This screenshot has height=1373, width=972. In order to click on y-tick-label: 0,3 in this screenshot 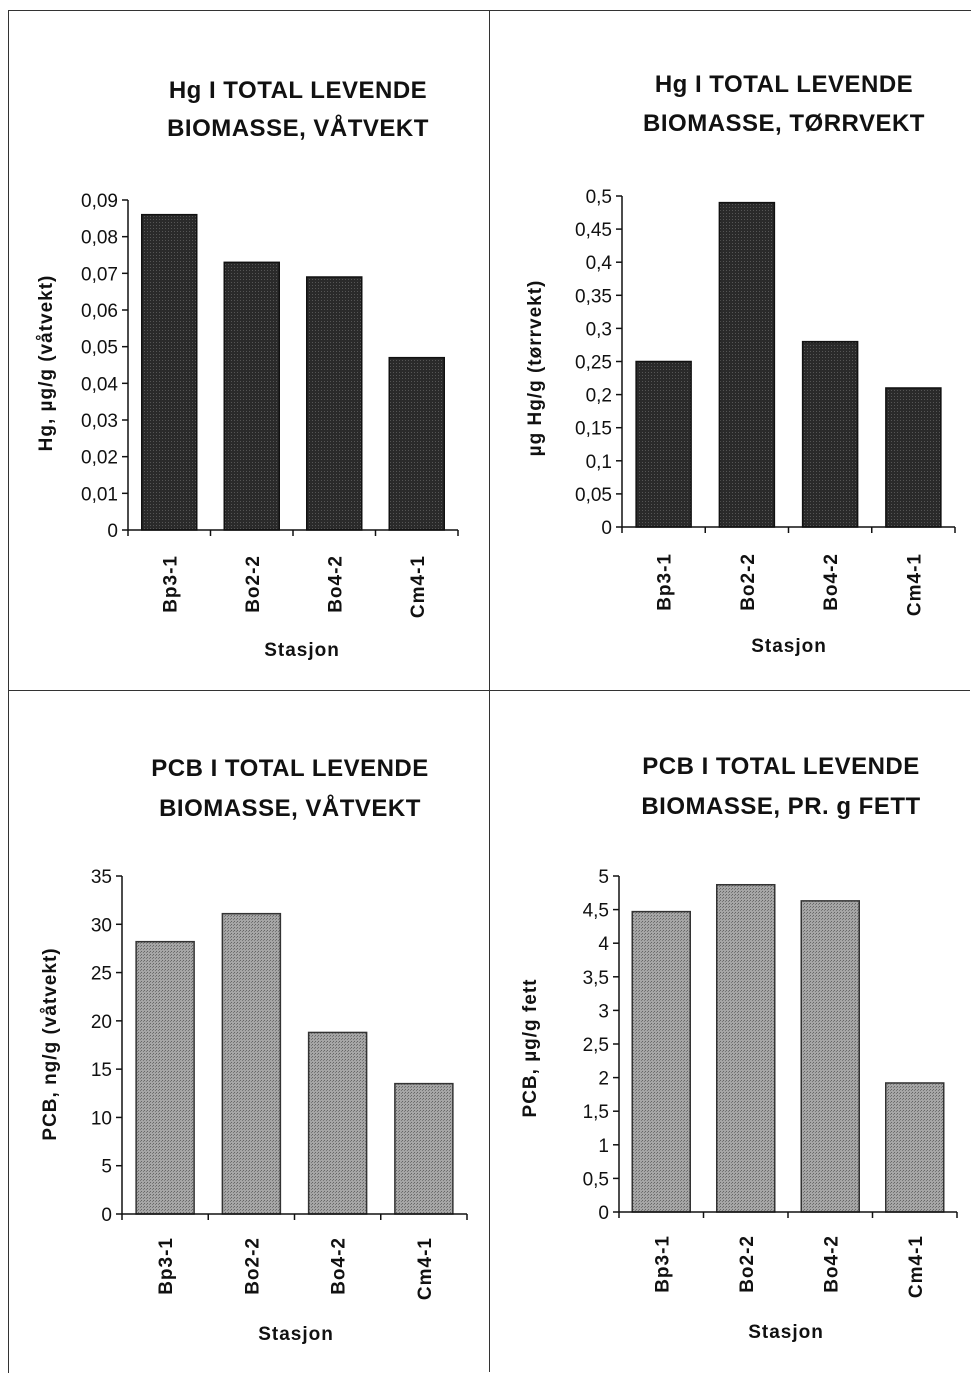, I will do `click(599, 329)`.